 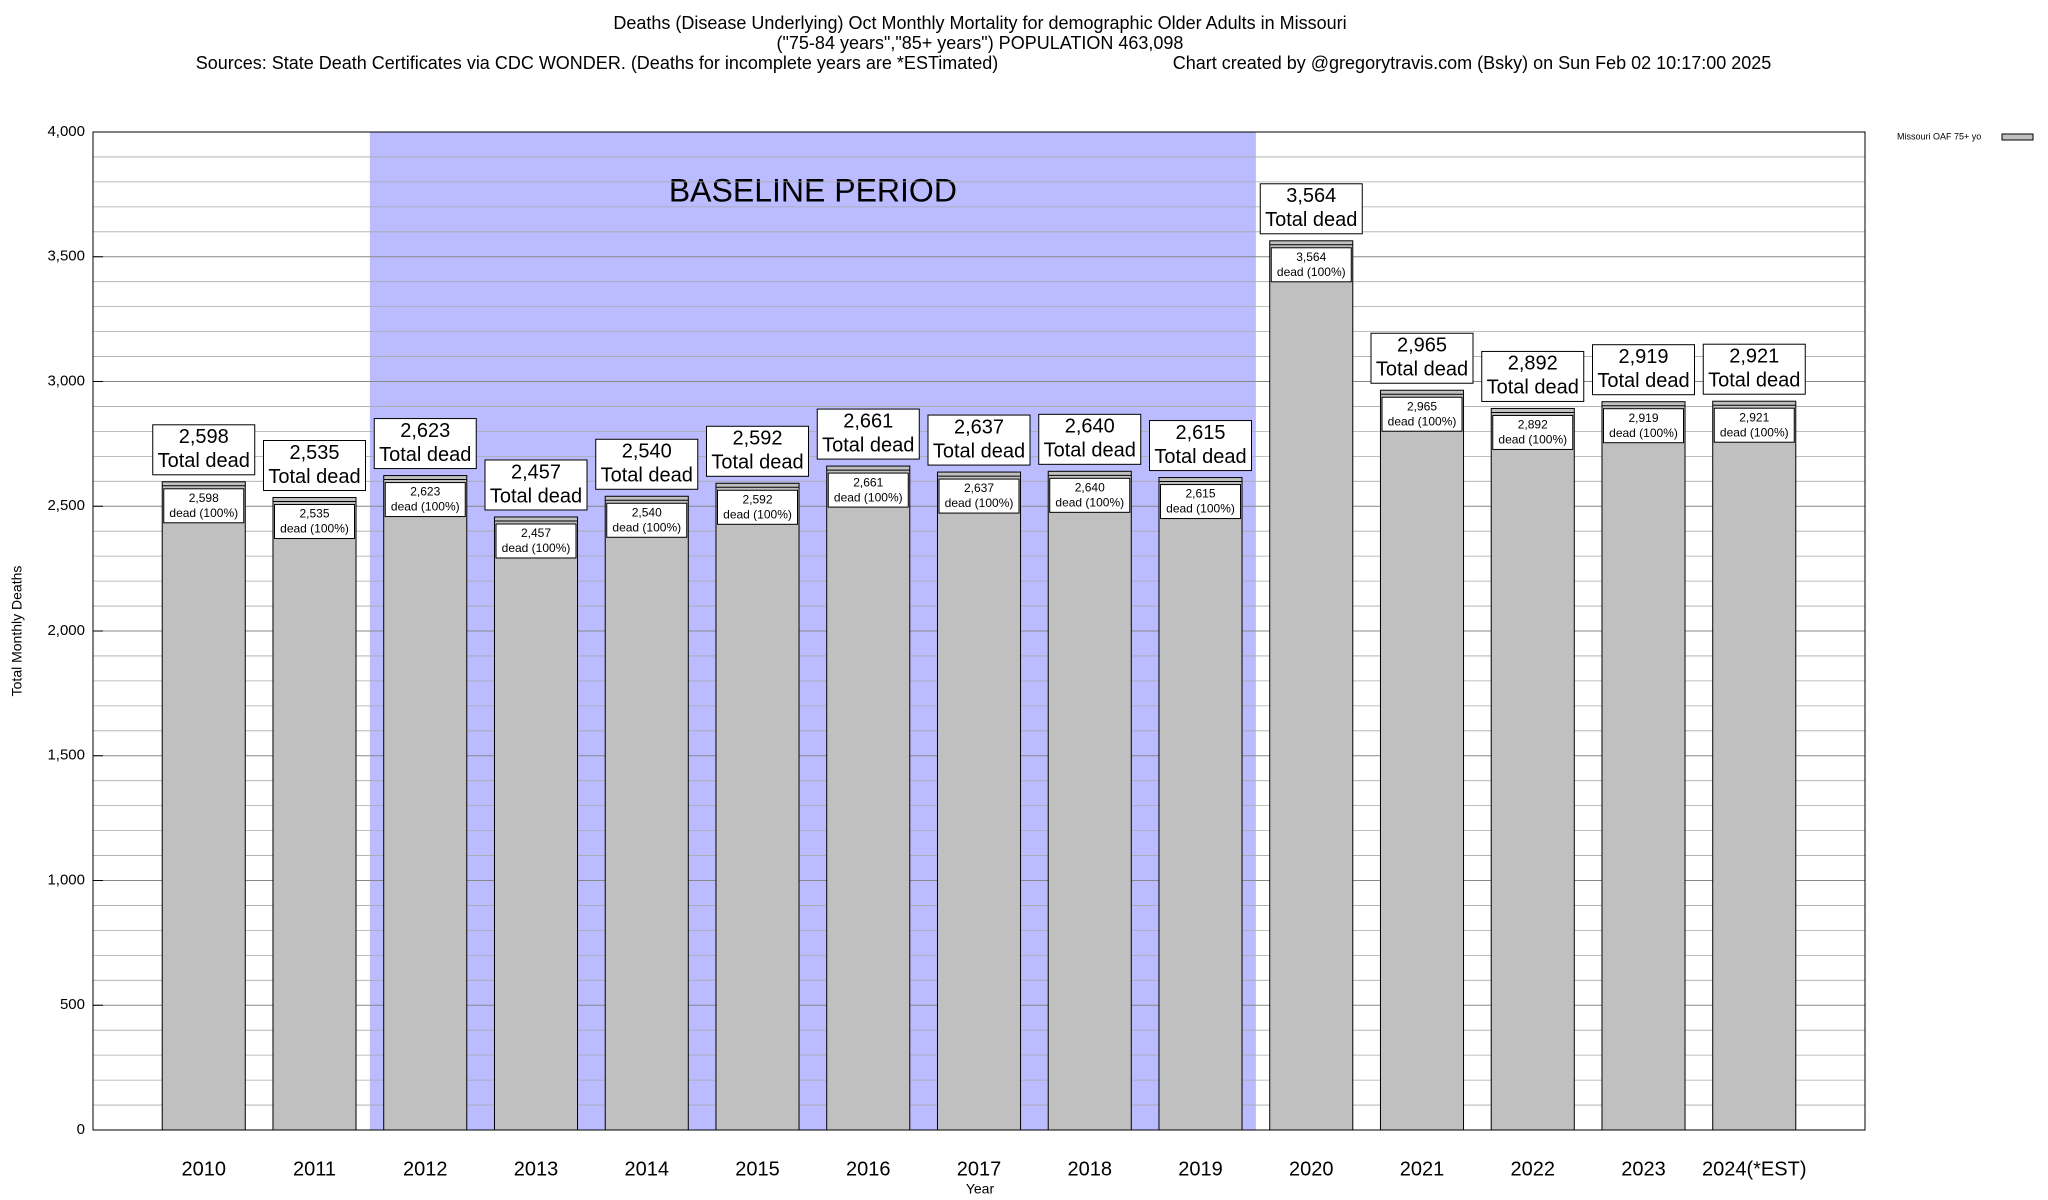 I want to click on inner-value-label: 2,892, so click(x=1533, y=425).